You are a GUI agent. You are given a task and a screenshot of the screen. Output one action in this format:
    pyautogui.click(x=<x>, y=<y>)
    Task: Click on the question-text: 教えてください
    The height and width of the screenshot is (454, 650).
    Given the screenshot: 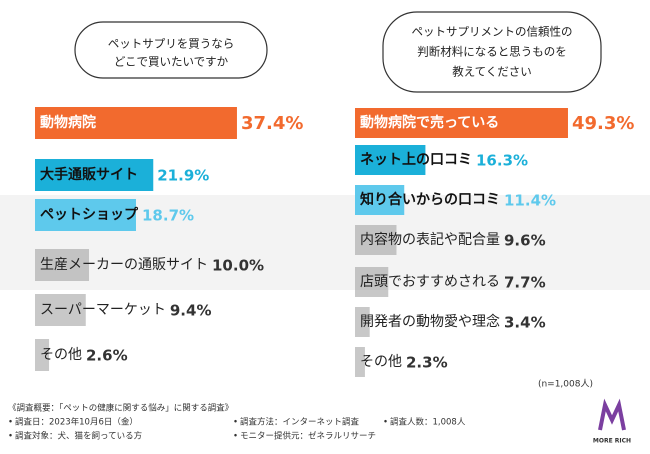 What is the action you would take?
    pyautogui.click(x=492, y=72)
    